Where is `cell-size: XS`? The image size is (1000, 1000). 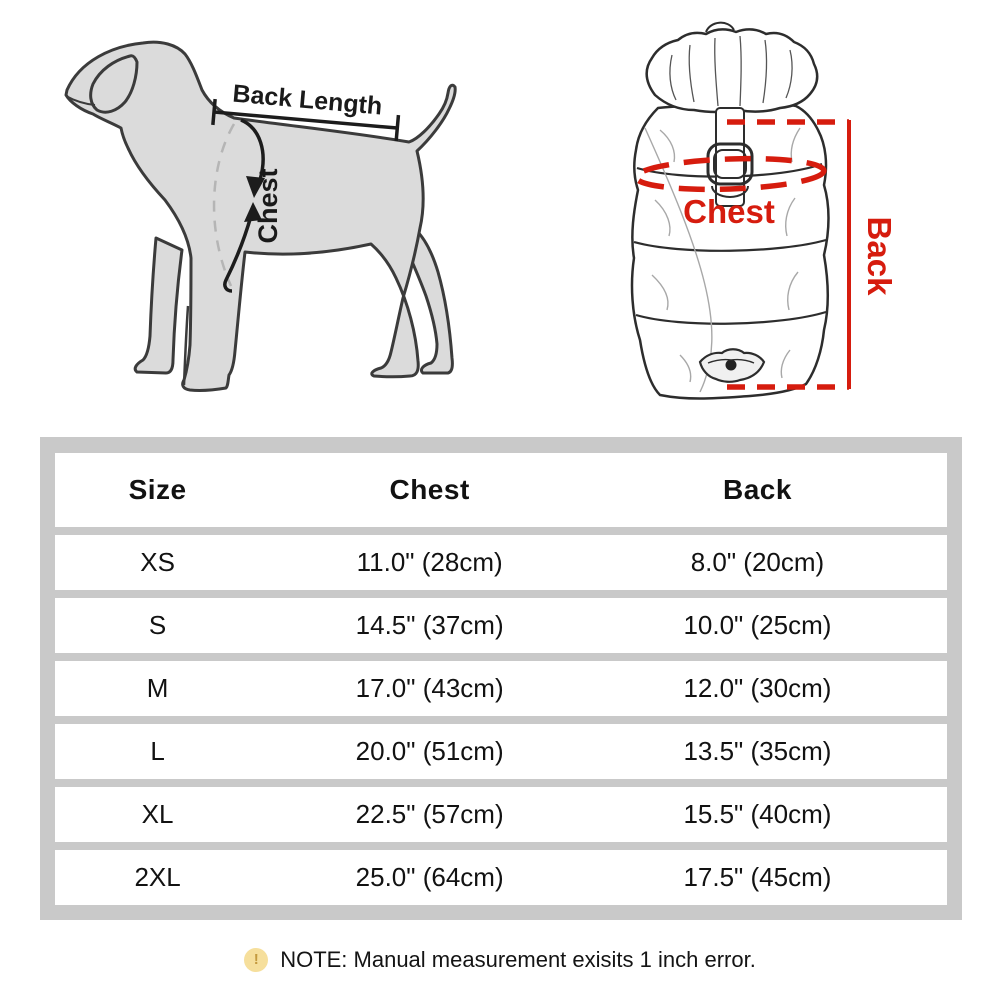
cell-size: XS is located at coordinates (157, 562).